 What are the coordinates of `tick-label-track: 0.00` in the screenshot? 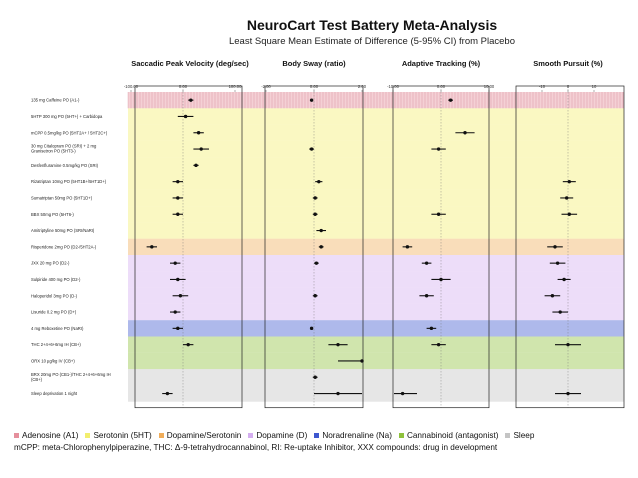 It's located at (441, 86).